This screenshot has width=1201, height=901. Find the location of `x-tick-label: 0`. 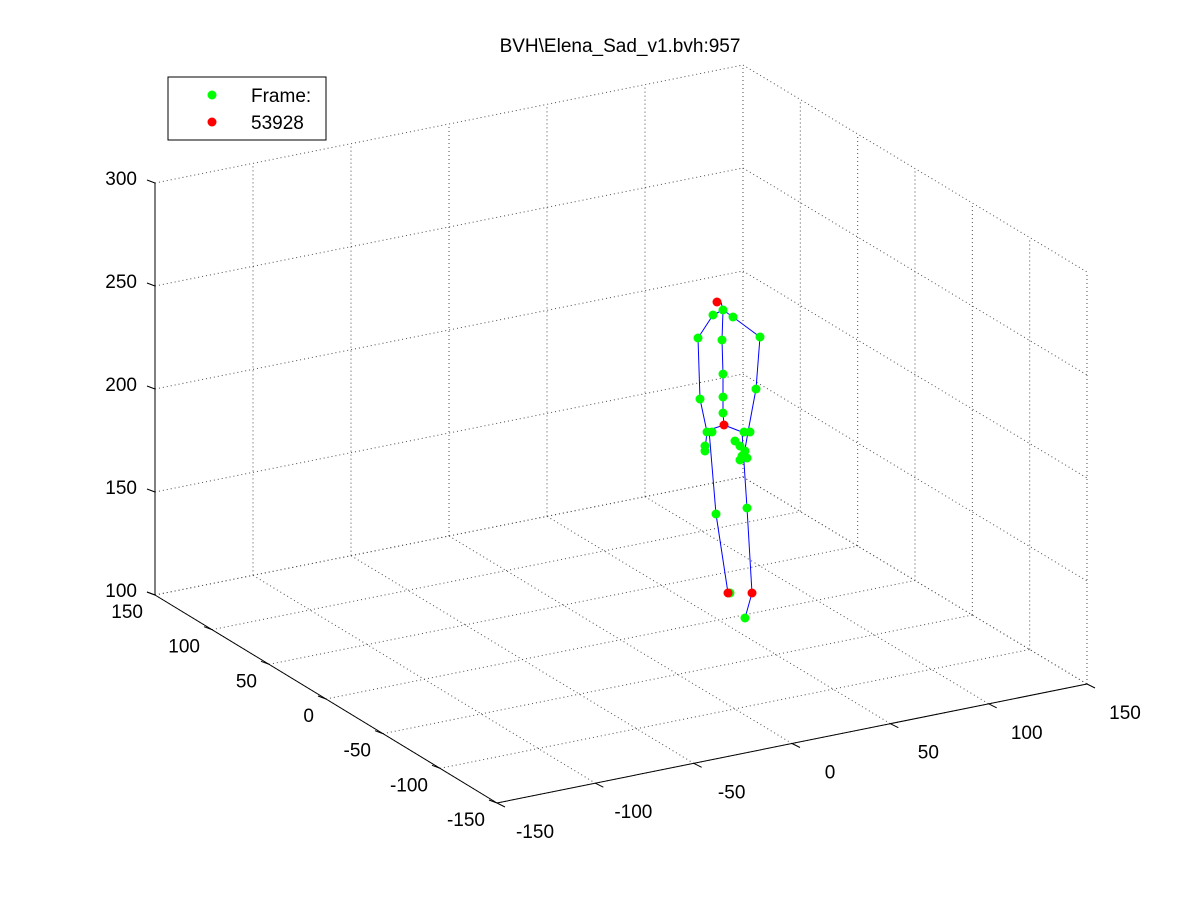

x-tick-label: 0 is located at coordinates (830, 773).